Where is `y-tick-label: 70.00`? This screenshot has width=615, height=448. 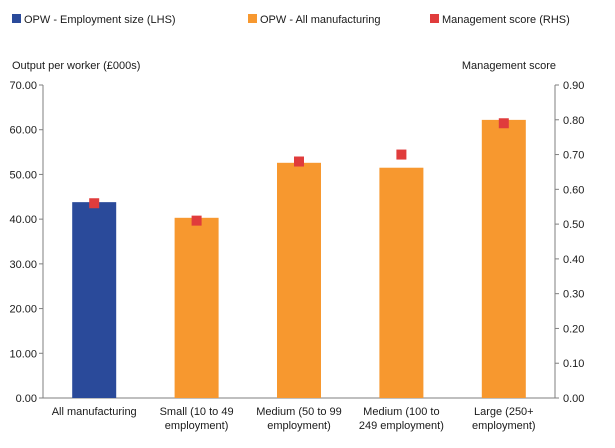
y-tick-label: 70.00 is located at coordinates (23, 86).